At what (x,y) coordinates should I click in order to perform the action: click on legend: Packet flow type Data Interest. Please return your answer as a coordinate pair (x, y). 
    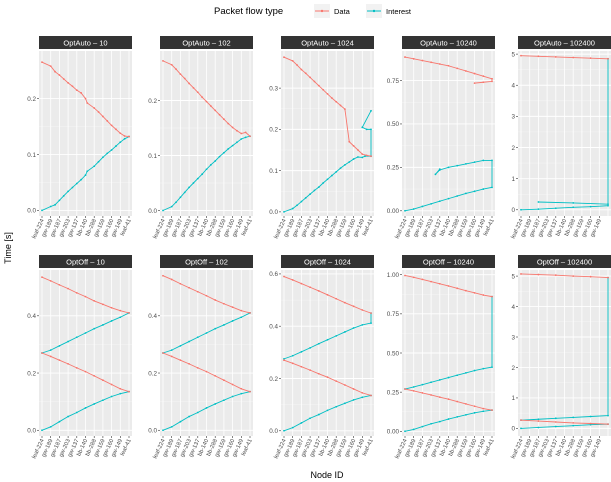
    Looking at the image, I should click on (313, 11).